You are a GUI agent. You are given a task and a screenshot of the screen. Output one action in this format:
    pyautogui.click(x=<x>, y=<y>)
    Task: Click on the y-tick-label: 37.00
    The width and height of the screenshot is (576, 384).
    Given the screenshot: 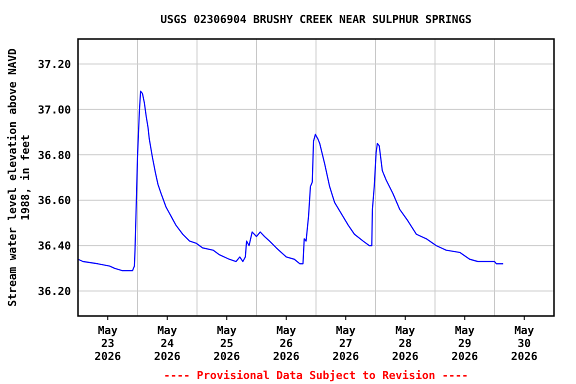 What is the action you would take?
    pyautogui.click(x=54, y=109)
    